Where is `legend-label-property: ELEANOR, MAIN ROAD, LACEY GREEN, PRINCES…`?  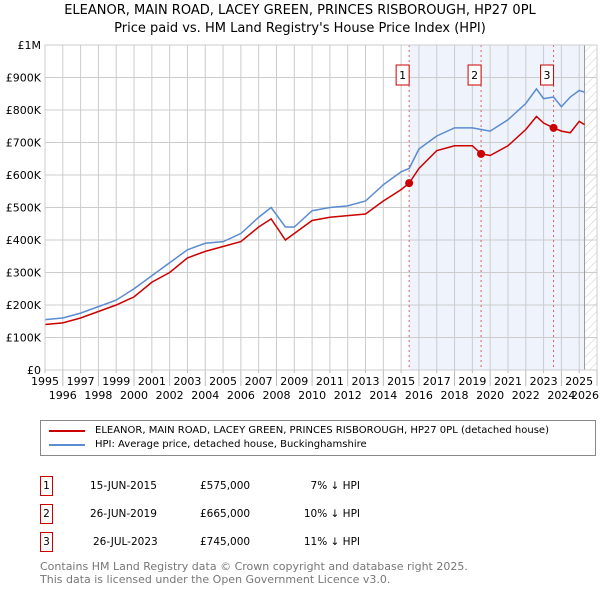 legend-label-property: ELEANOR, MAIN ROAD, LACEY GREEN, PRINCES… is located at coordinates (322, 430).